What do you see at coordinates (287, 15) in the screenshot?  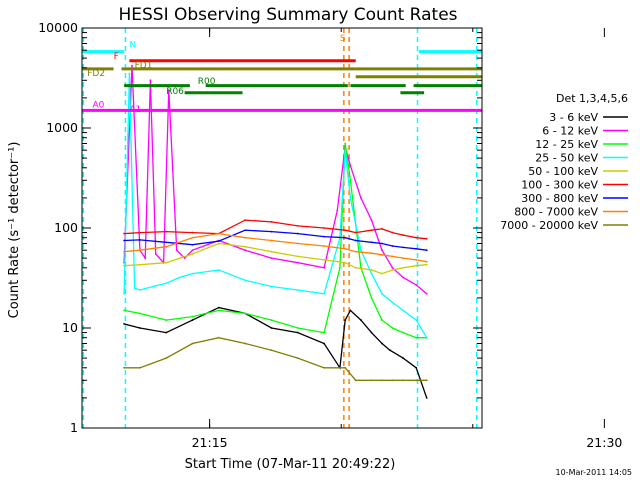 I see `chart-title: HESSI Observing Summary Count Rates` at bounding box center [287, 15].